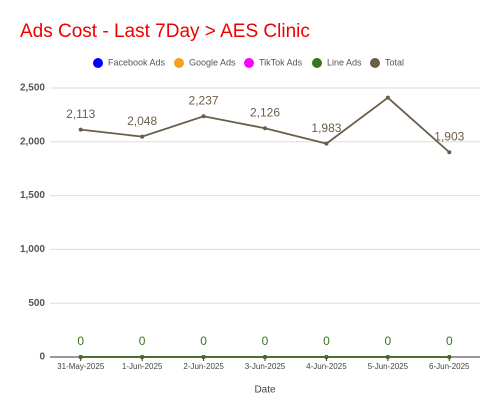 The image size is (500, 415). What do you see at coordinates (326, 366) in the screenshot?
I see `x-tick-label: 4-Jun-2025` at bounding box center [326, 366].